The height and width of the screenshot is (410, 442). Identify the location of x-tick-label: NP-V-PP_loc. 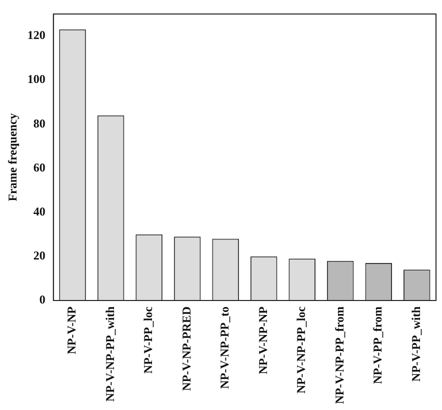
(148, 340).